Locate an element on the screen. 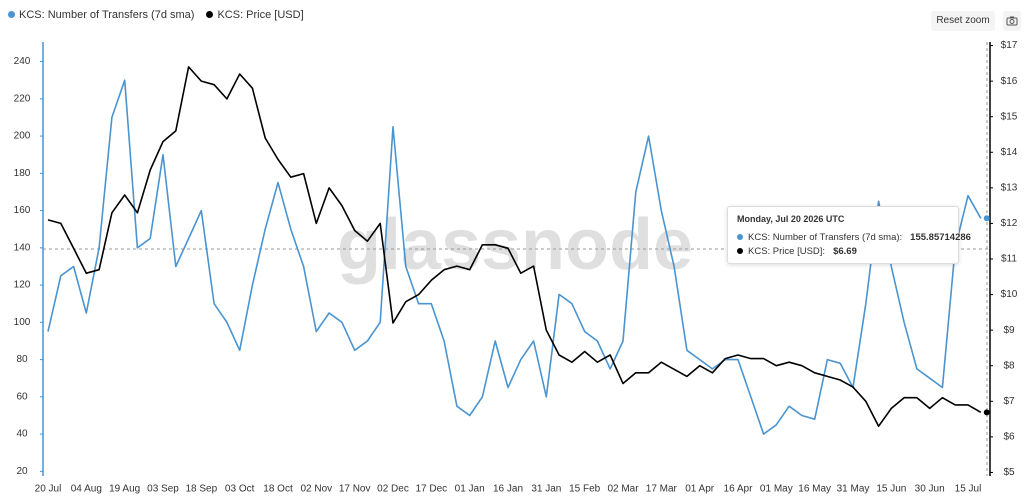 The image size is (1024, 502). y2-tick-label: $10 is located at coordinates (1009, 294).